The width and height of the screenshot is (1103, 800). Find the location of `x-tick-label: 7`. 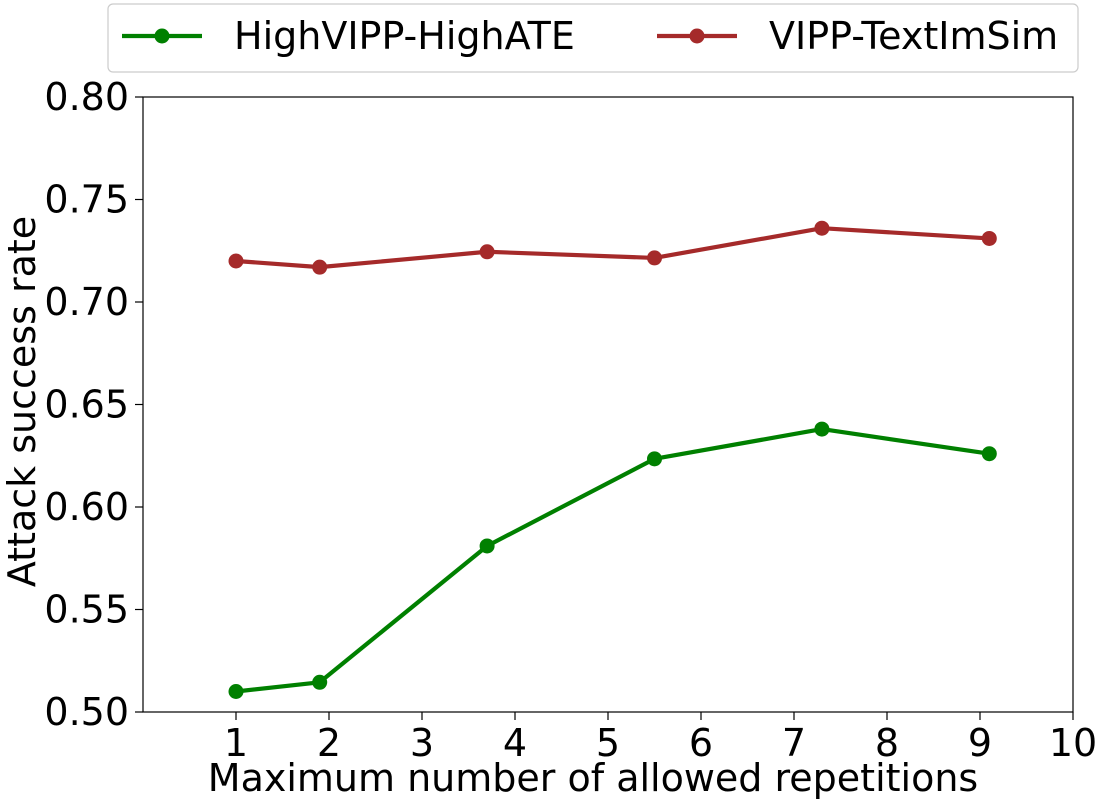

x-tick-label: 7 is located at coordinates (794, 743).